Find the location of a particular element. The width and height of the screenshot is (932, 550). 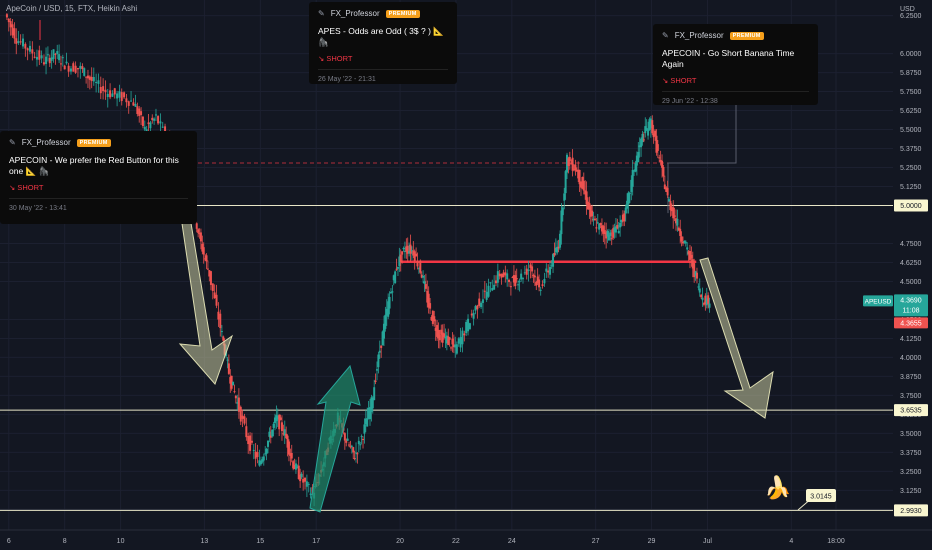

time-tick-label: 4 is located at coordinates (791, 541).